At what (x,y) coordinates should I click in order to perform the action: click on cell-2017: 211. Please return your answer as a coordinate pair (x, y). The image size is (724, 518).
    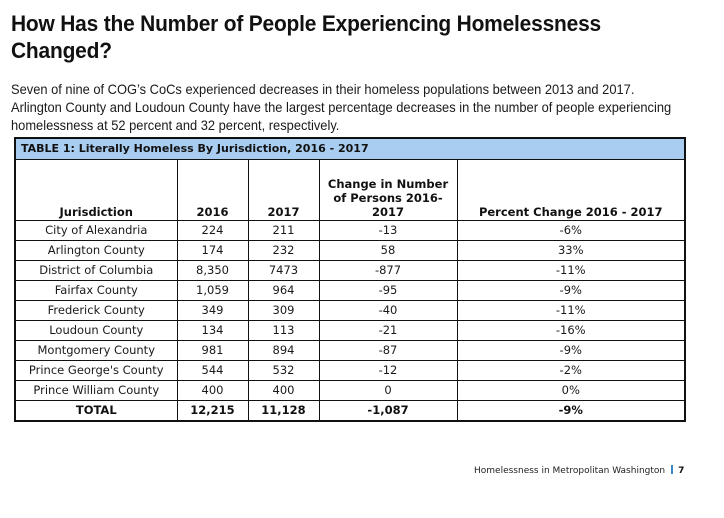
    Looking at the image, I should click on (284, 230).